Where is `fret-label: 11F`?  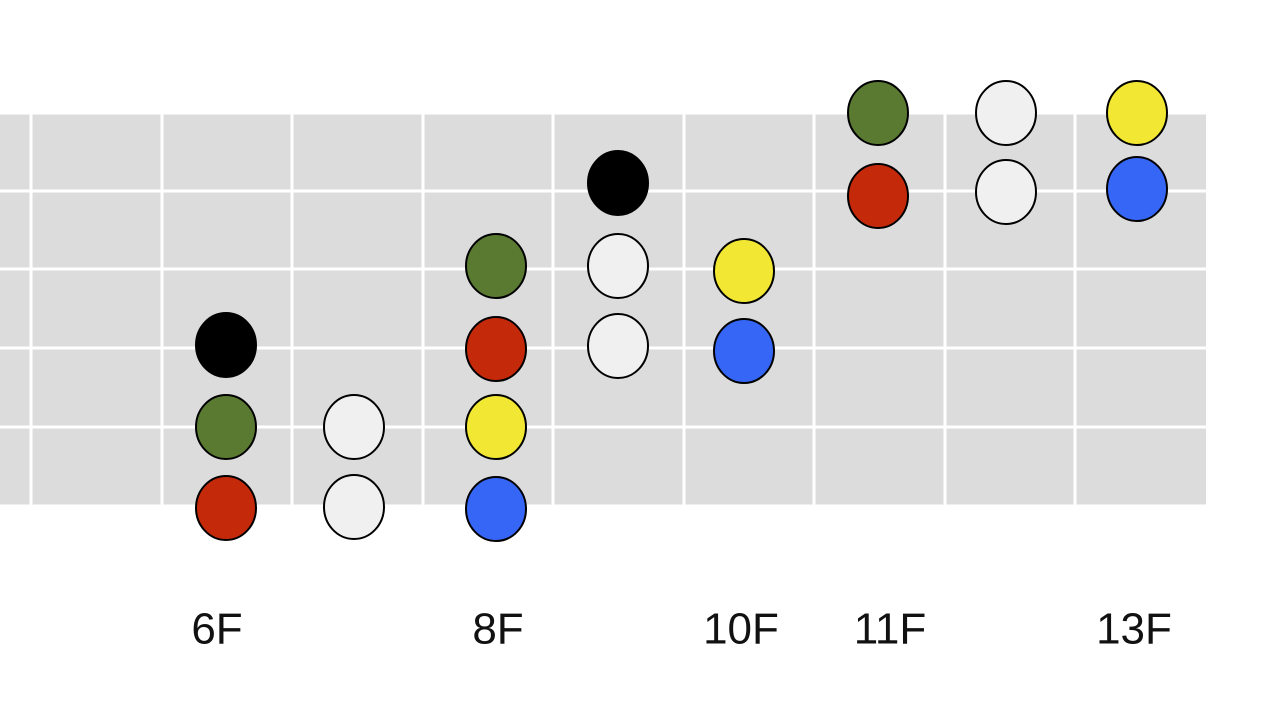
fret-label: 11F is located at coordinates (890, 629).